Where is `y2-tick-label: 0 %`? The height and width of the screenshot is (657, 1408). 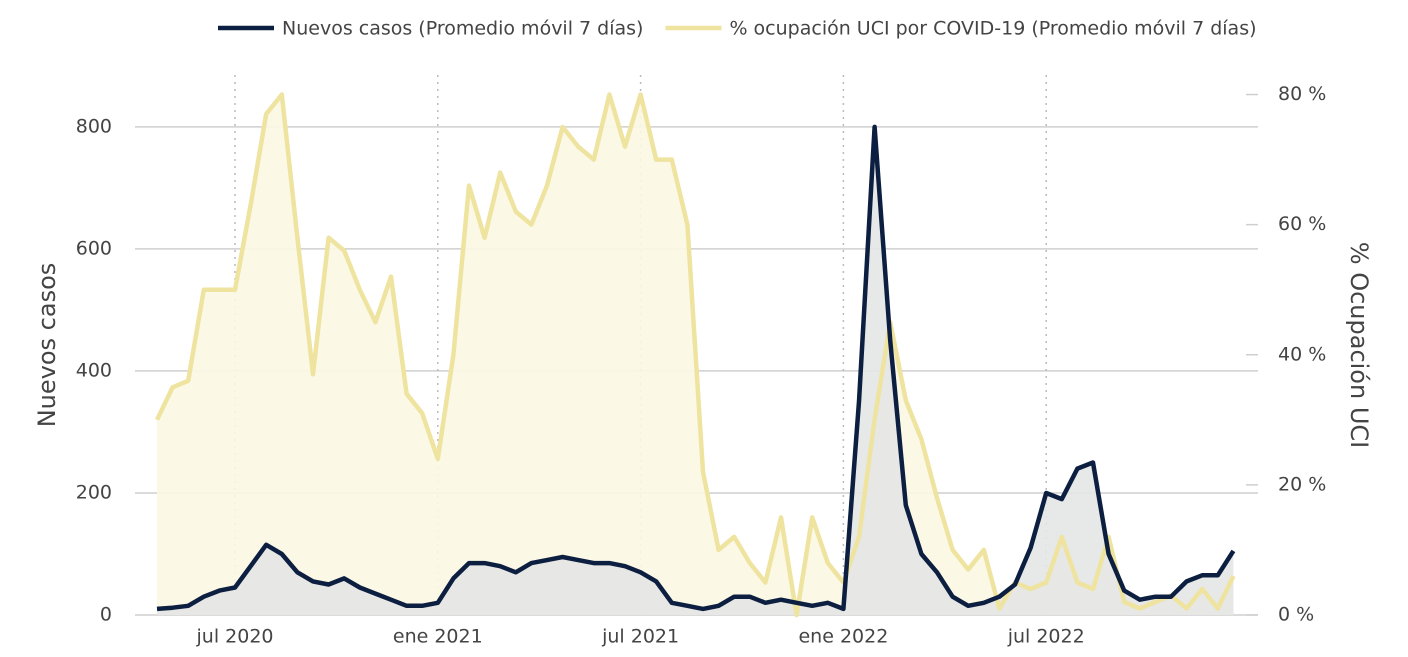 y2-tick-label: 0 % is located at coordinates (1296, 615).